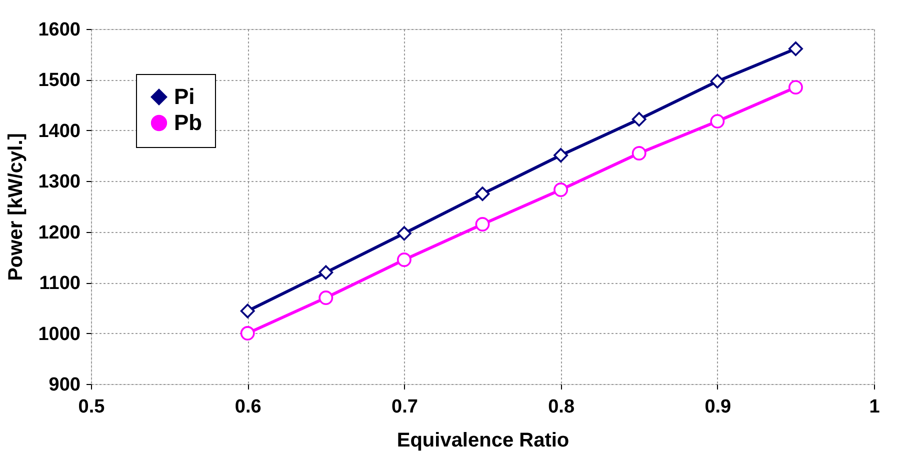 Image resolution: width=902 pixels, height=463 pixels. Describe the element at coordinates (561, 407) in the screenshot. I see `x-tick-label: 0.8` at that location.